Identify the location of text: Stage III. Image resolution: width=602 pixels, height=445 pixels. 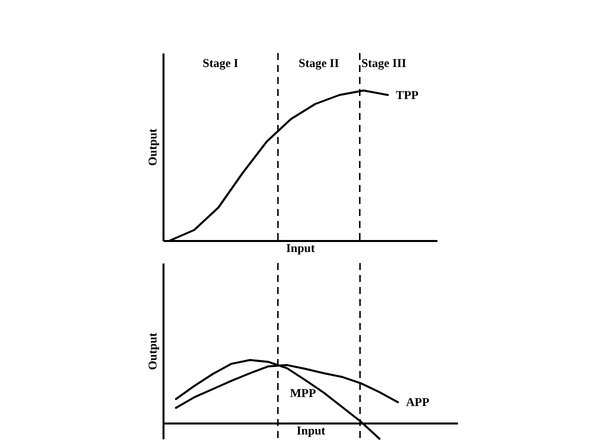
(384, 63).